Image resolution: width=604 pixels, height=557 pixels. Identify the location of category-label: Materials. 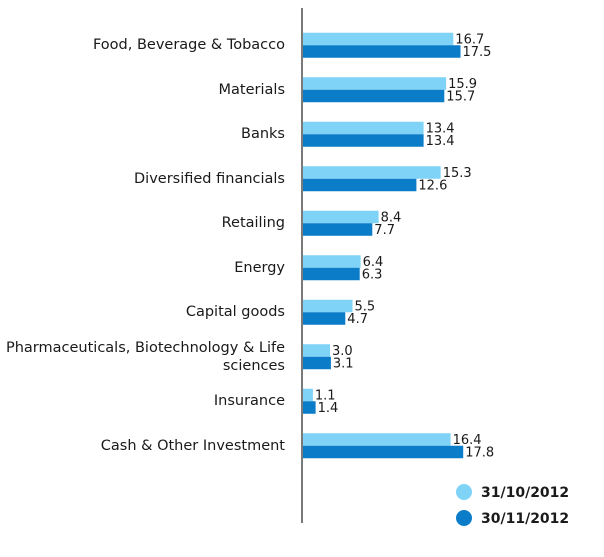
(251, 89).